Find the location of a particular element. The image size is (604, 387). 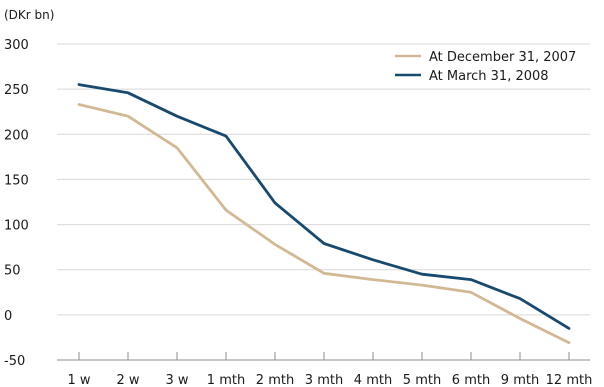

legend: At December 31, 2007 At March 31, 2008 is located at coordinates (485, 67).